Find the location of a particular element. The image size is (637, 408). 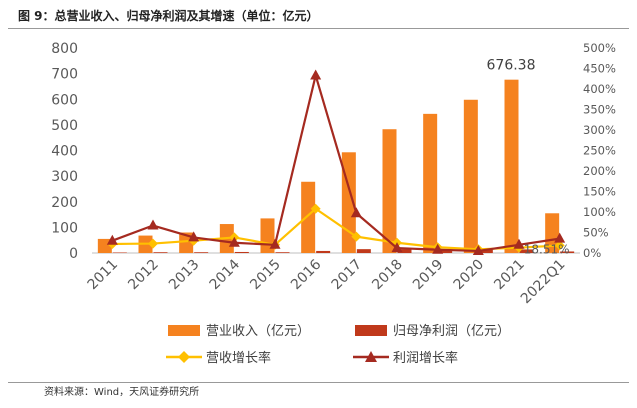

right-tick-label: 200% is located at coordinates (599, 171).